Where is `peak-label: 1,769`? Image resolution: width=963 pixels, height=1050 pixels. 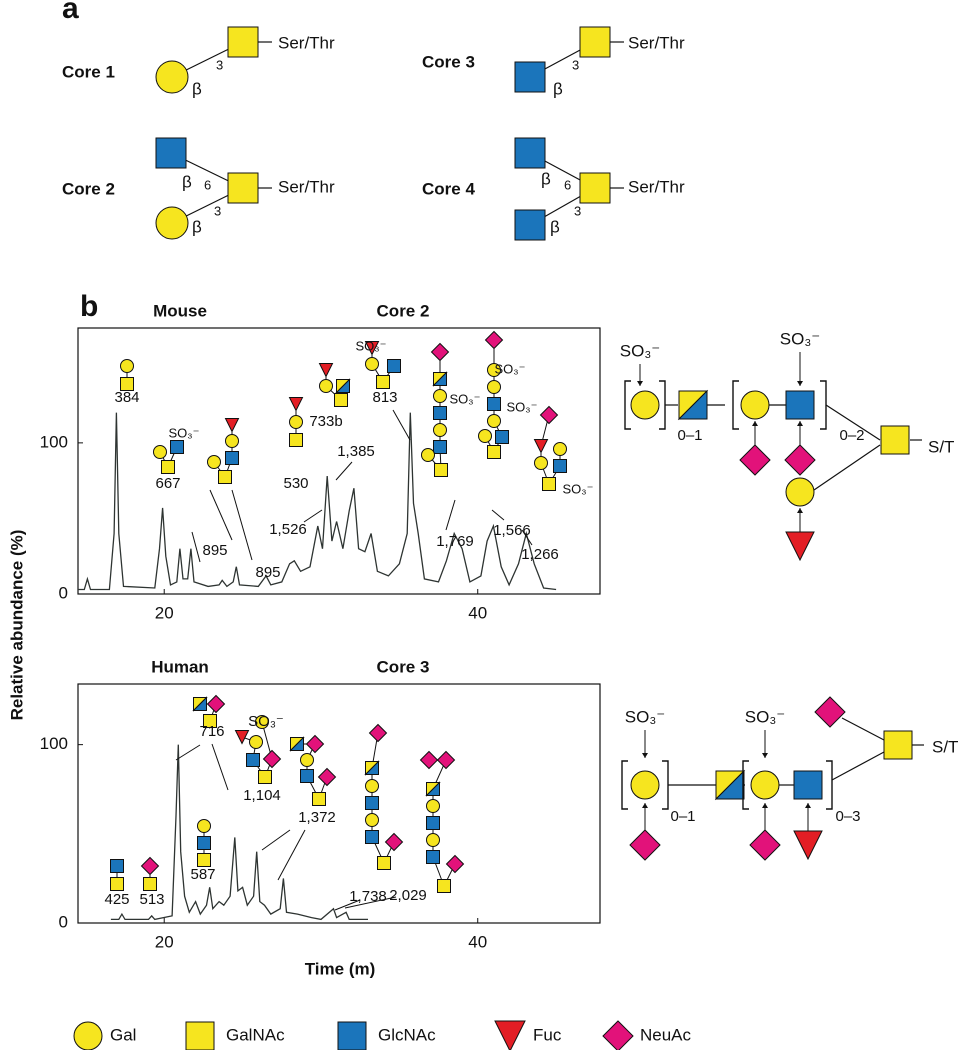
peak-label: 1,769 is located at coordinates (455, 541).